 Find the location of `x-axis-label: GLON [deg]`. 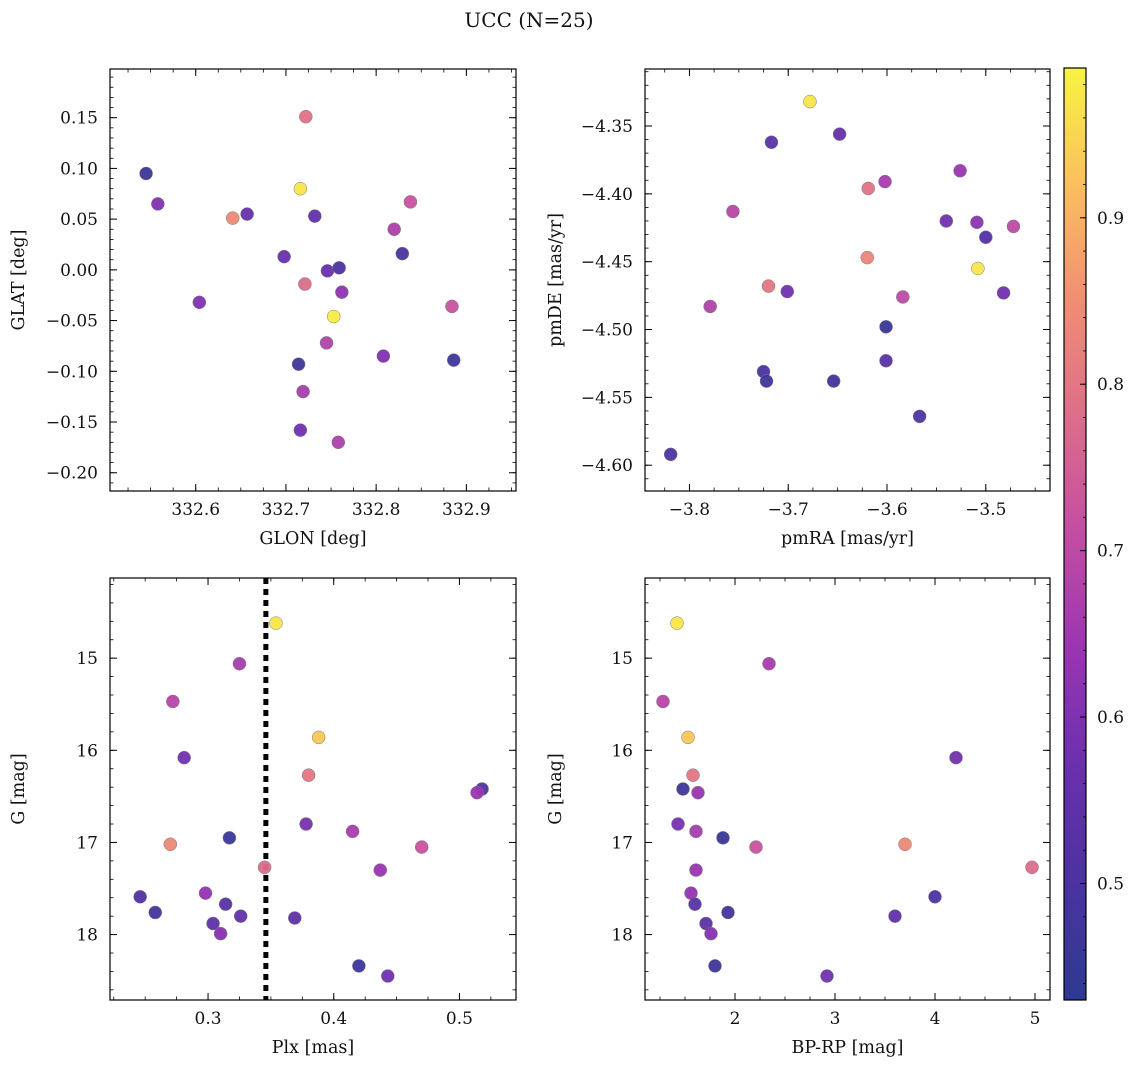

x-axis-label: GLON [deg] is located at coordinates (312, 539).